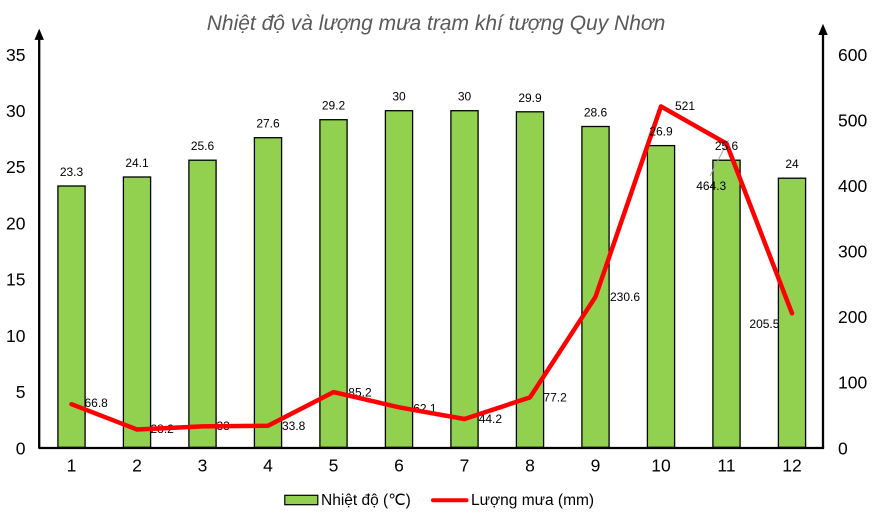  I want to click on svg-text: Nhiệt độ (℃), so click(366, 500).